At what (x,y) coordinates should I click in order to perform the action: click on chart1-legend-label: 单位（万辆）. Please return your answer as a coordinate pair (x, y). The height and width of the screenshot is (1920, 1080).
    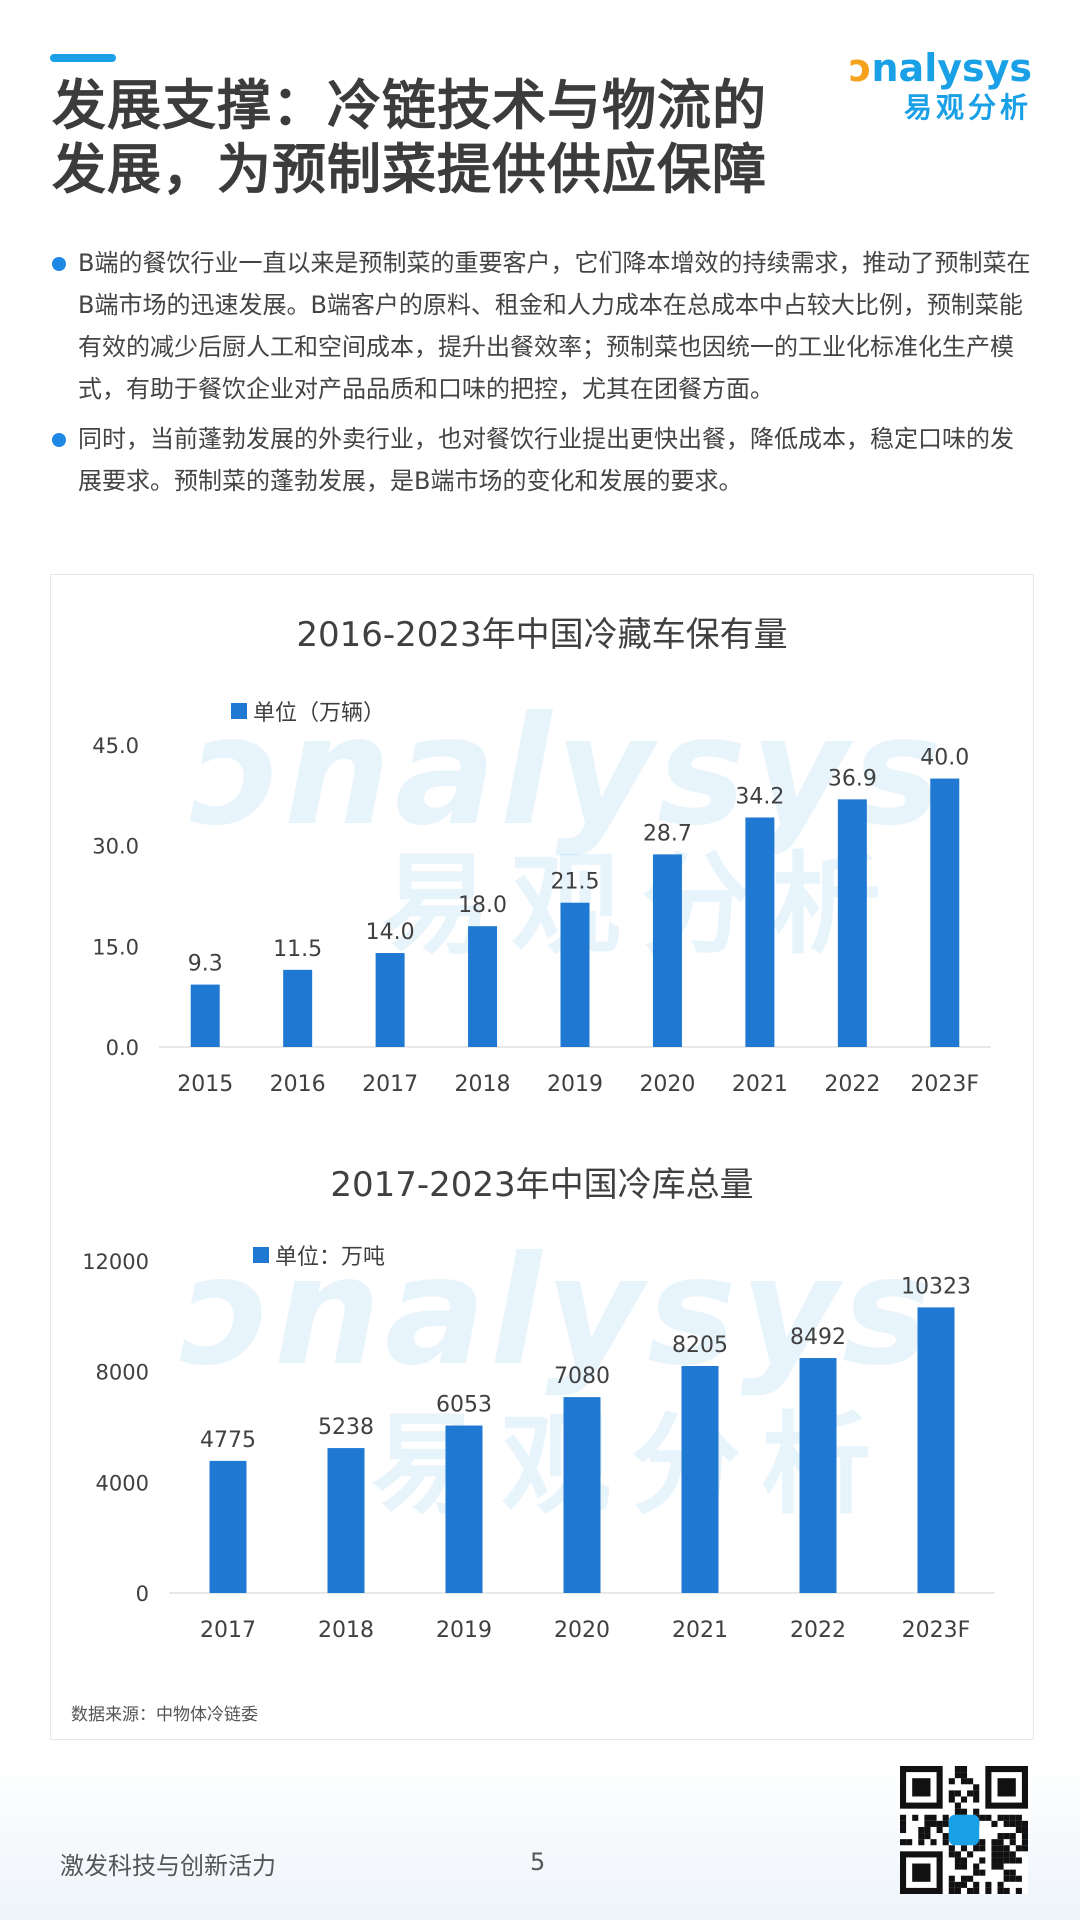
    Looking at the image, I should click on (319, 713).